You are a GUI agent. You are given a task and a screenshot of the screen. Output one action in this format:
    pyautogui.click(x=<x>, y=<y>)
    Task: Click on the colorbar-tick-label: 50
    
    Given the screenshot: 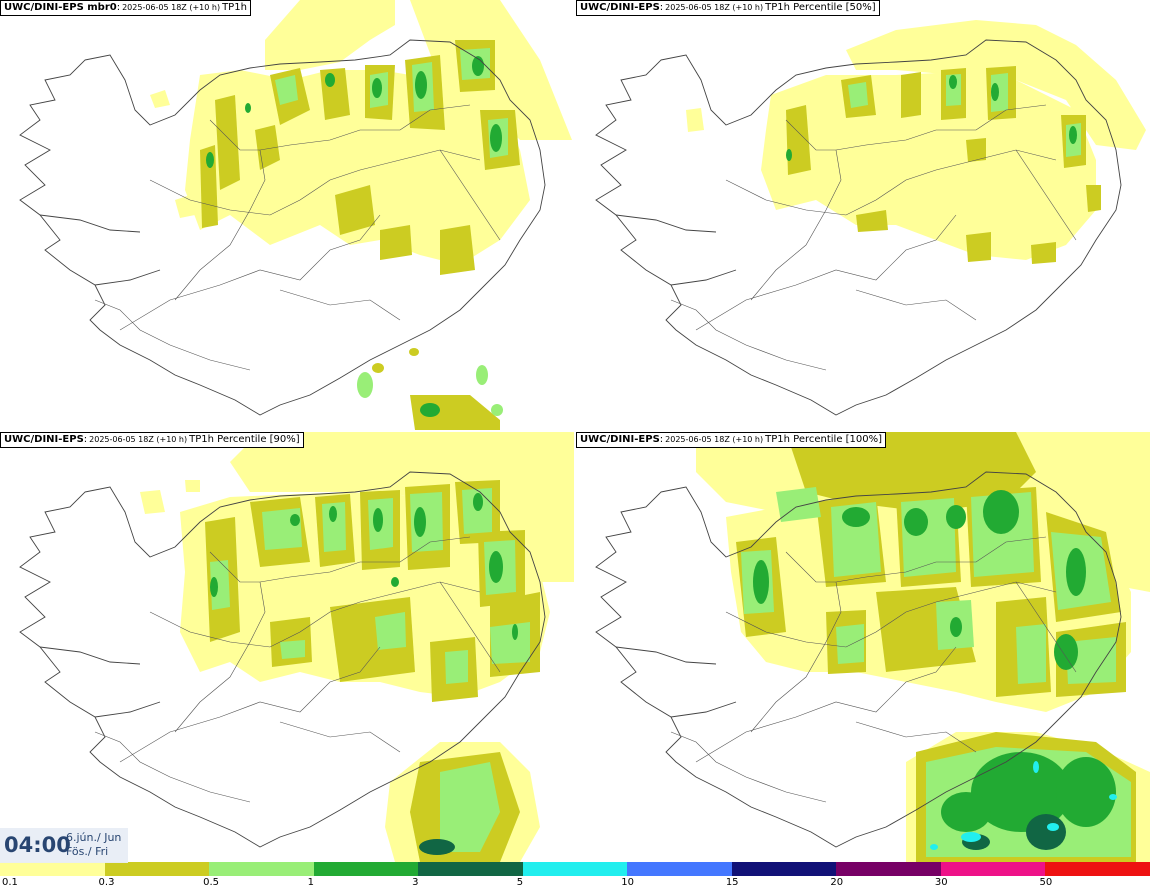 What is the action you would take?
    pyautogui.click(x=1046, y=882)
    